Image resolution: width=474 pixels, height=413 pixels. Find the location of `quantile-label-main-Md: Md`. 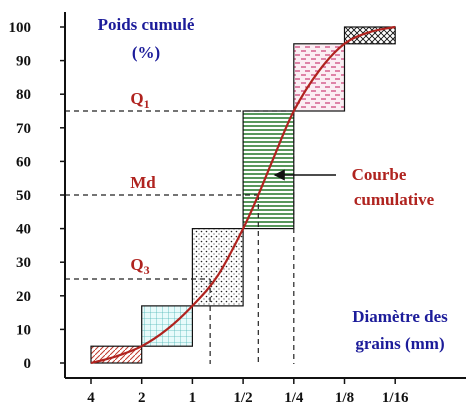

quantile-label-main-Md: Md is located at coordinates (143, 182).